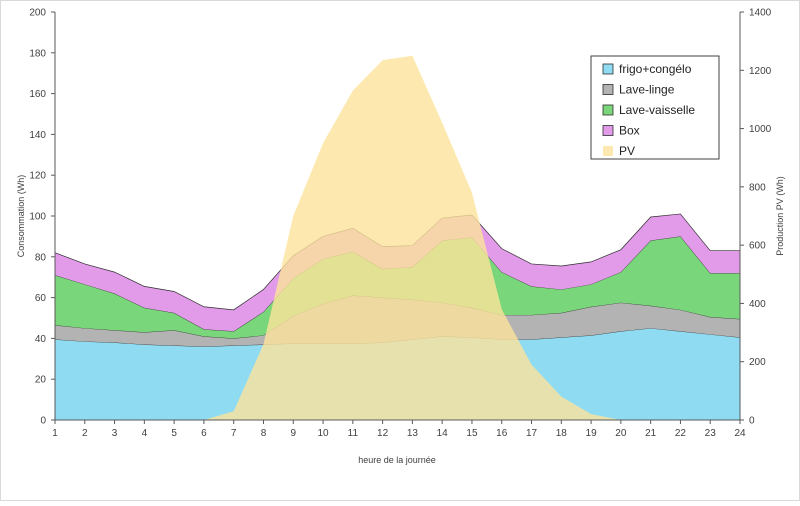 The height and width of the screenshot is (506, 800). Describe the element at coordinates (472, 433) in the screenshot. I see `x-tick-label: 15` at that location.